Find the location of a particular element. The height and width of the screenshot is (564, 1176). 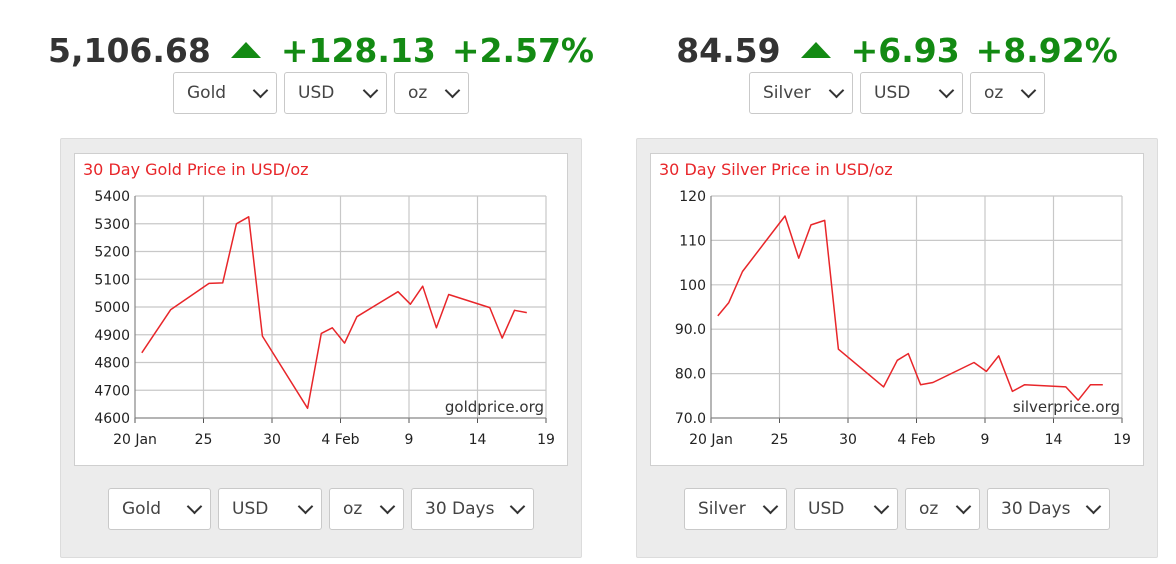

silver-top-selectors: Silver USD oz is located at coordinates (897, 93).